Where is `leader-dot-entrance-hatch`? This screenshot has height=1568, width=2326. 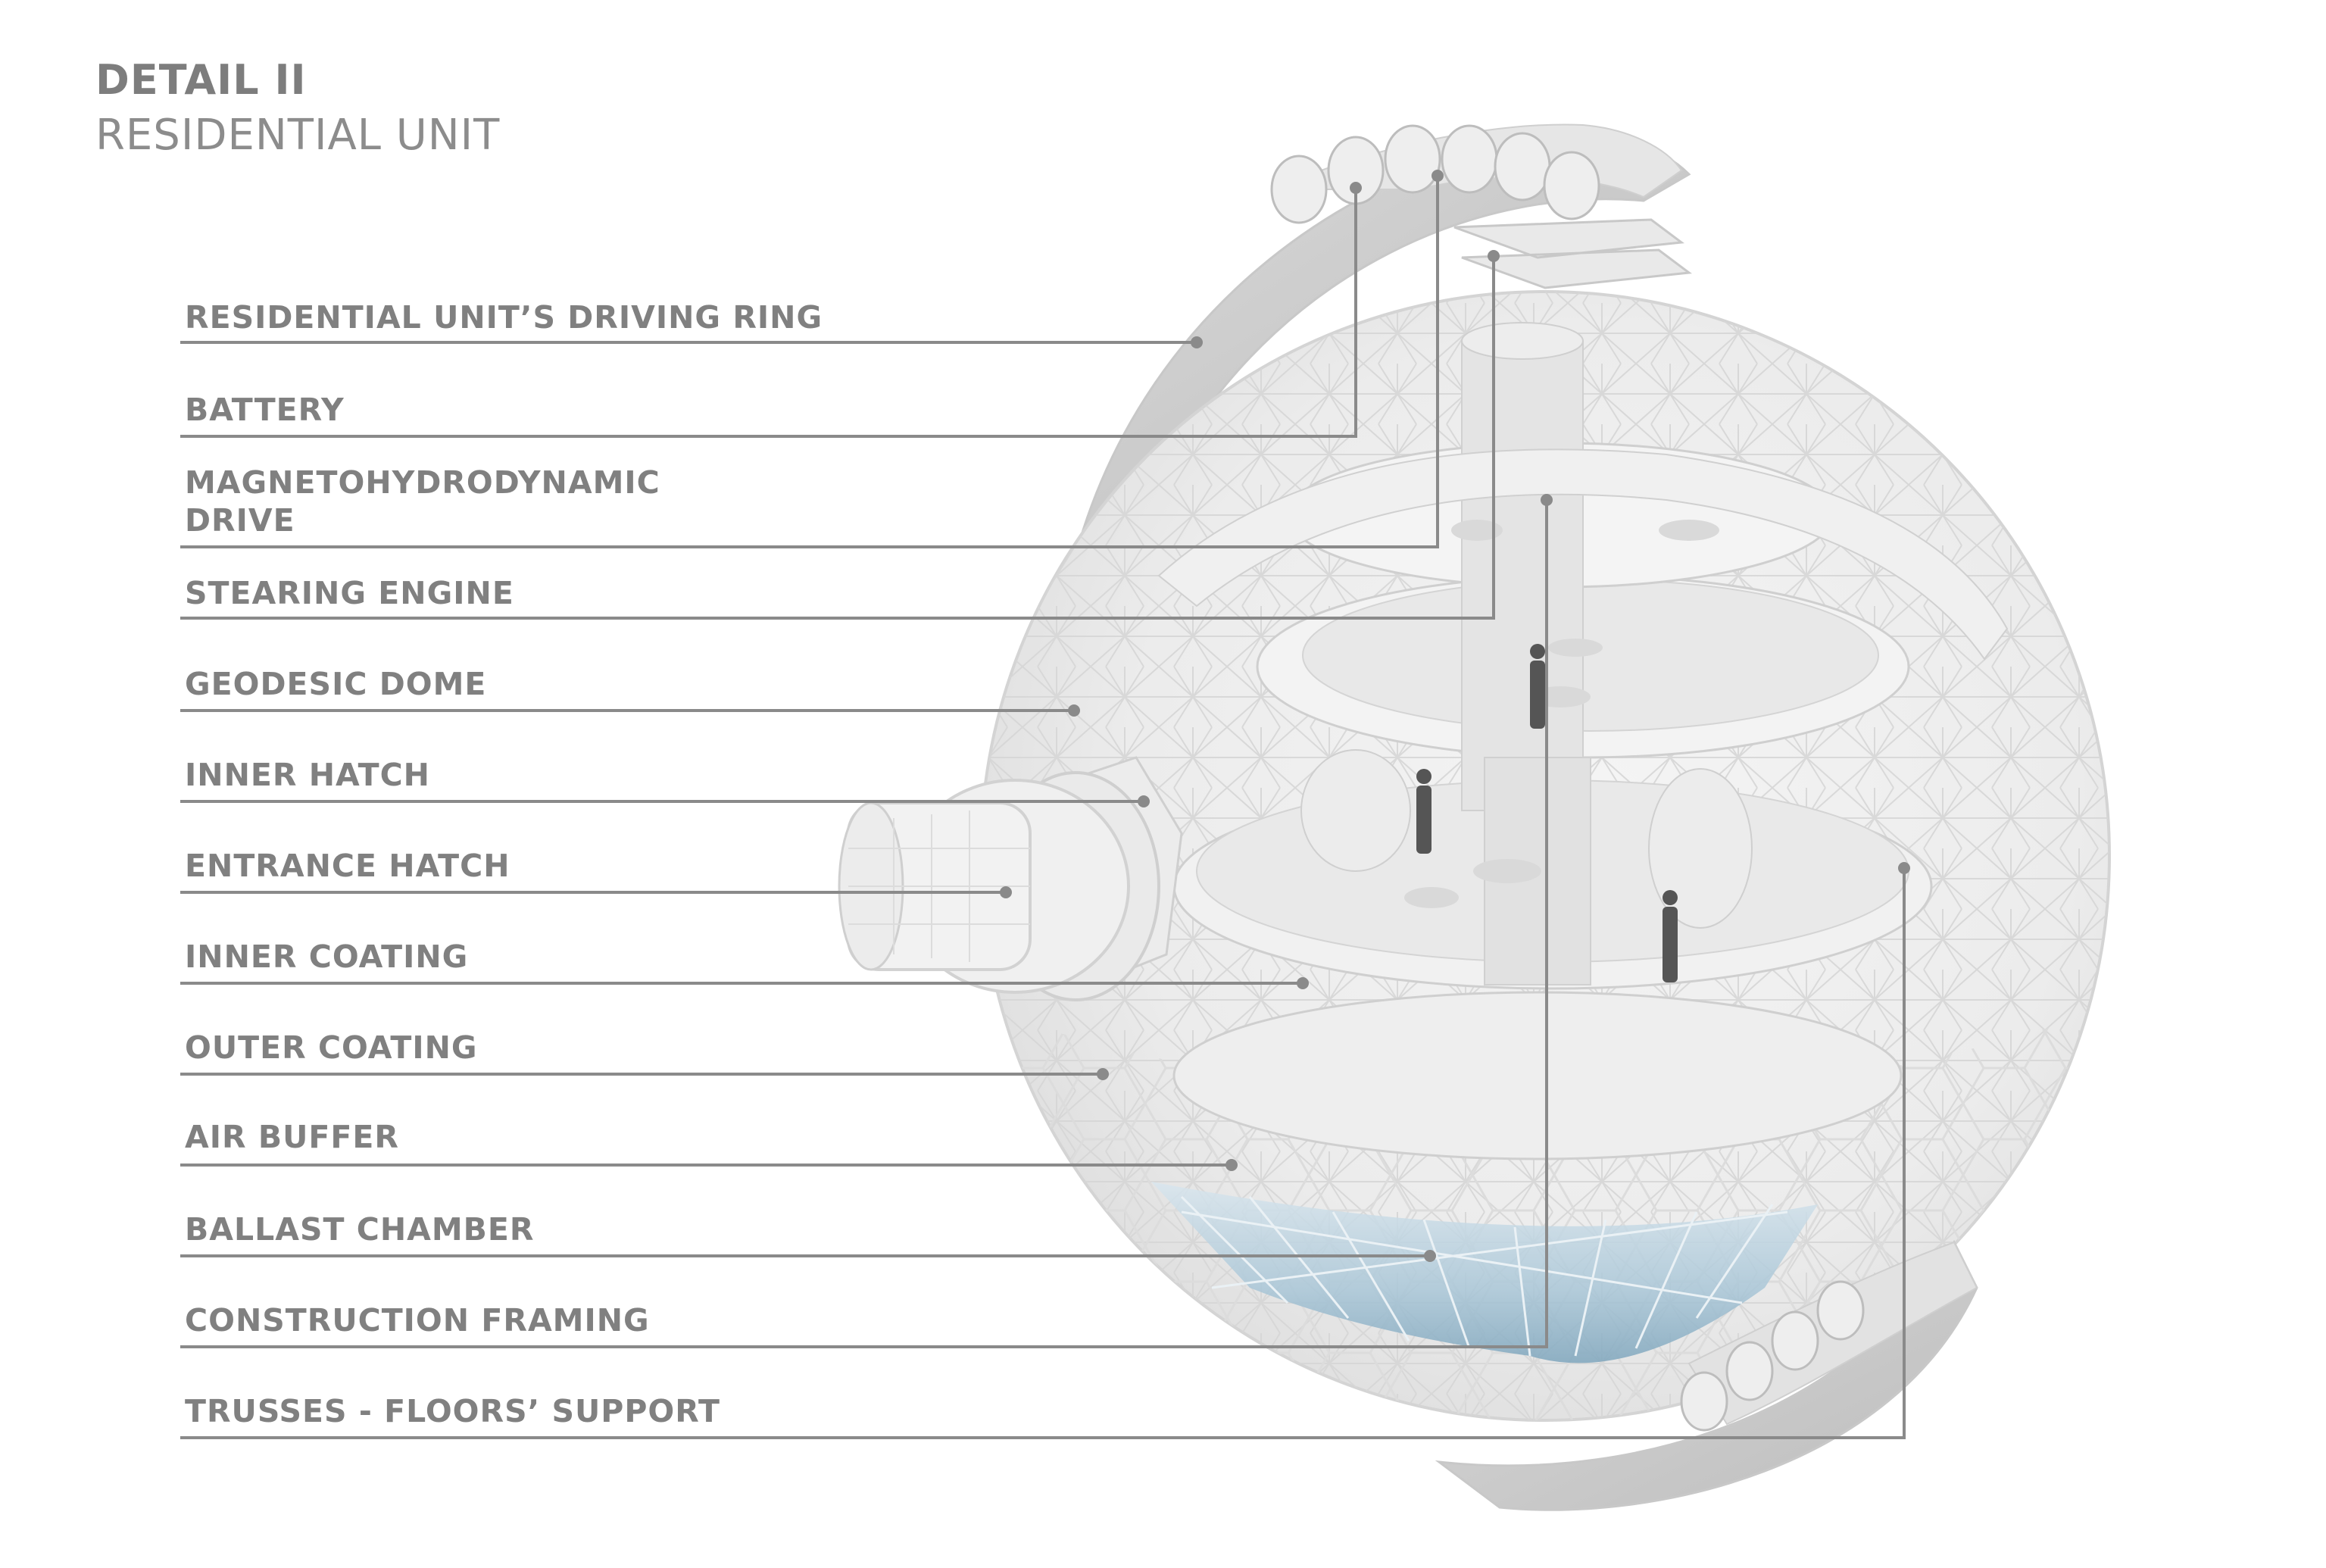 leader-dot-entrance-hatch is located at coordinates (1006, 892).